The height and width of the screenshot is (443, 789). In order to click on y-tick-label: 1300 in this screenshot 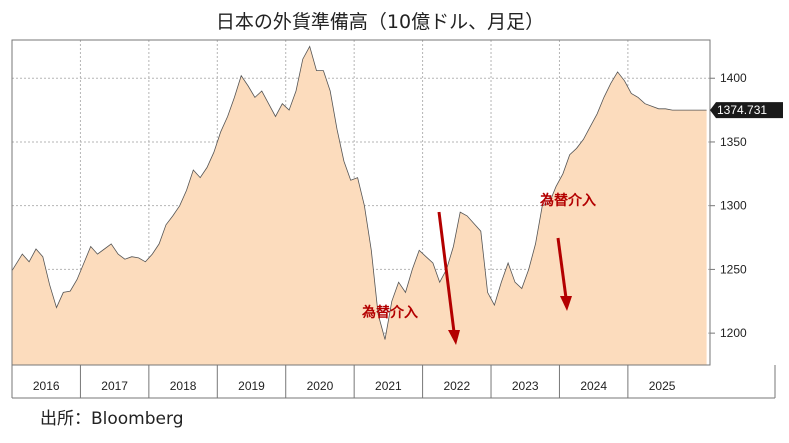, I will do `click(733, 206)`.